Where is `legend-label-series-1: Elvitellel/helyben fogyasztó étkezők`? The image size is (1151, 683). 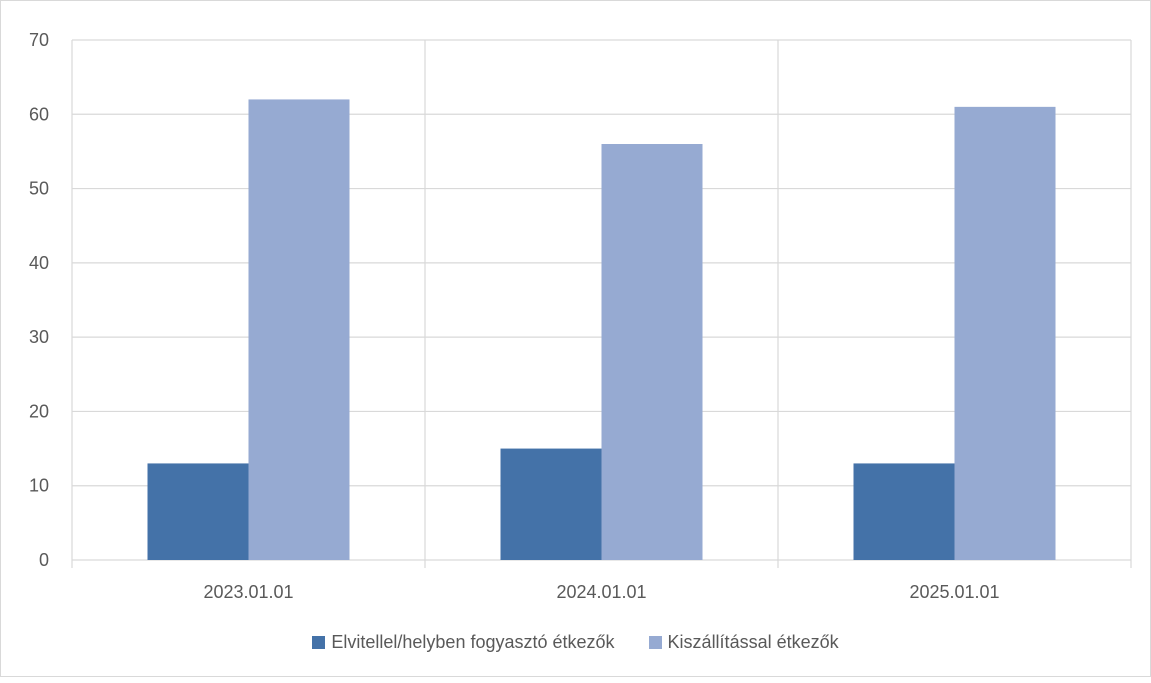
legend-label-series-1: Elvitellel/helyben fogyasztó étkezők is located at coordinates (473, 642).